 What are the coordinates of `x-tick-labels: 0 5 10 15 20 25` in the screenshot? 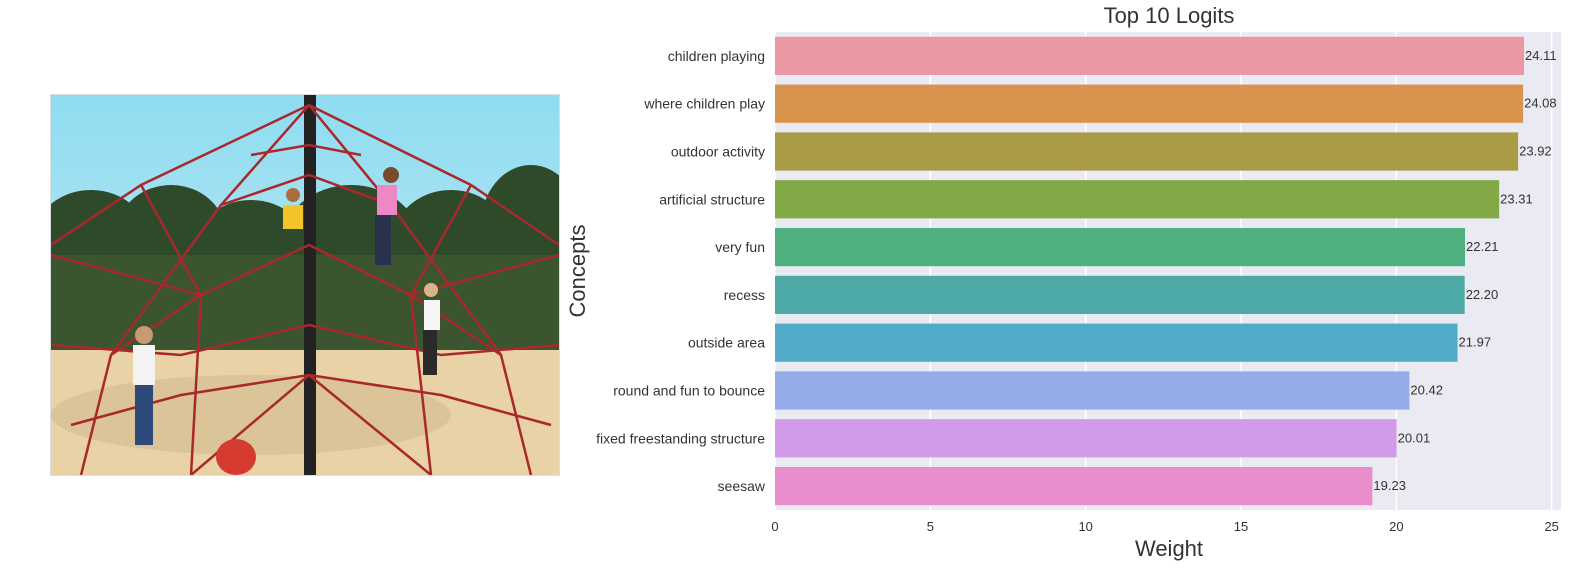 It's located at (1165, 526).